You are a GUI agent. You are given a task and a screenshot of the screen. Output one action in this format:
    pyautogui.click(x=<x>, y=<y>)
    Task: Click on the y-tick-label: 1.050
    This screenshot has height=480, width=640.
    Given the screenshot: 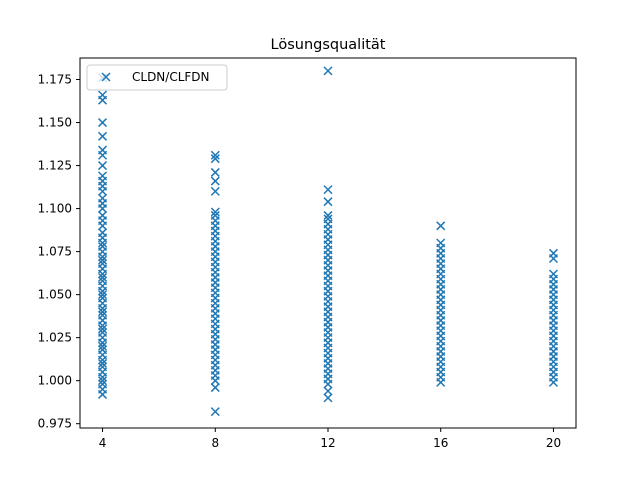 What is the action you would take?
    pyautogui.click(x=55, y=295)
    